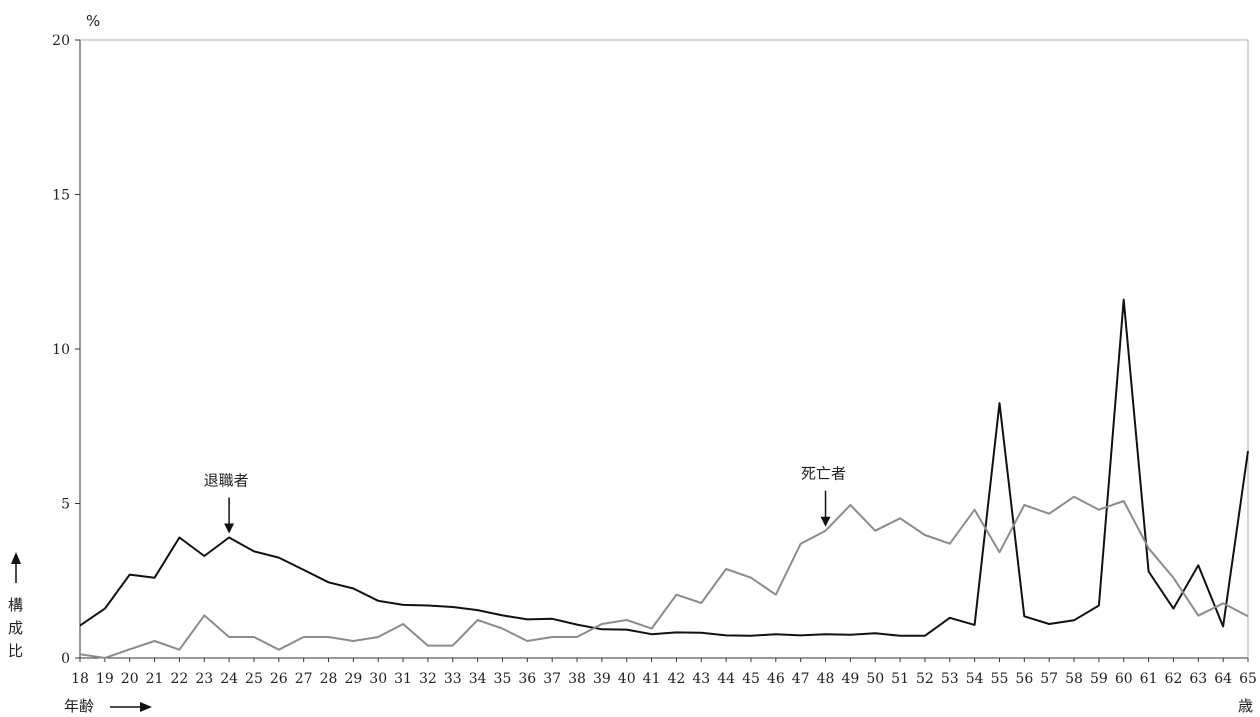 Image resolution: width=1260 pixels, height=717 pixels. What do you see at coordinates (823, 474) in the screenshot?
I see `annotation-label-2: 死亡者` at bounding box center [823, 474].